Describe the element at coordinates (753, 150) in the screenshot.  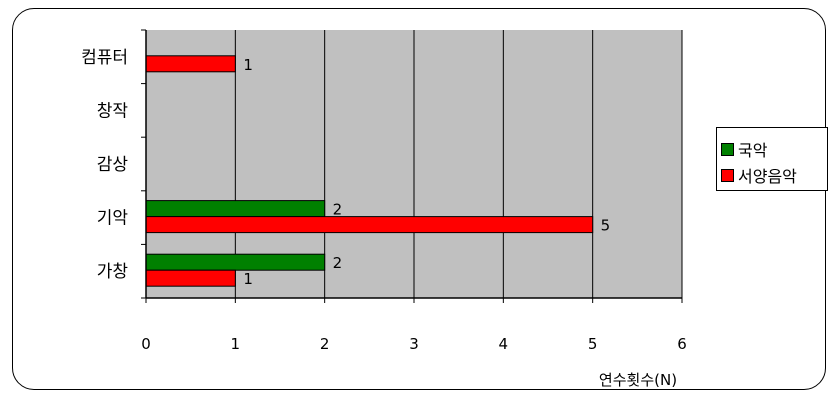
I see `legend-label-gugak: 국악` at that location.